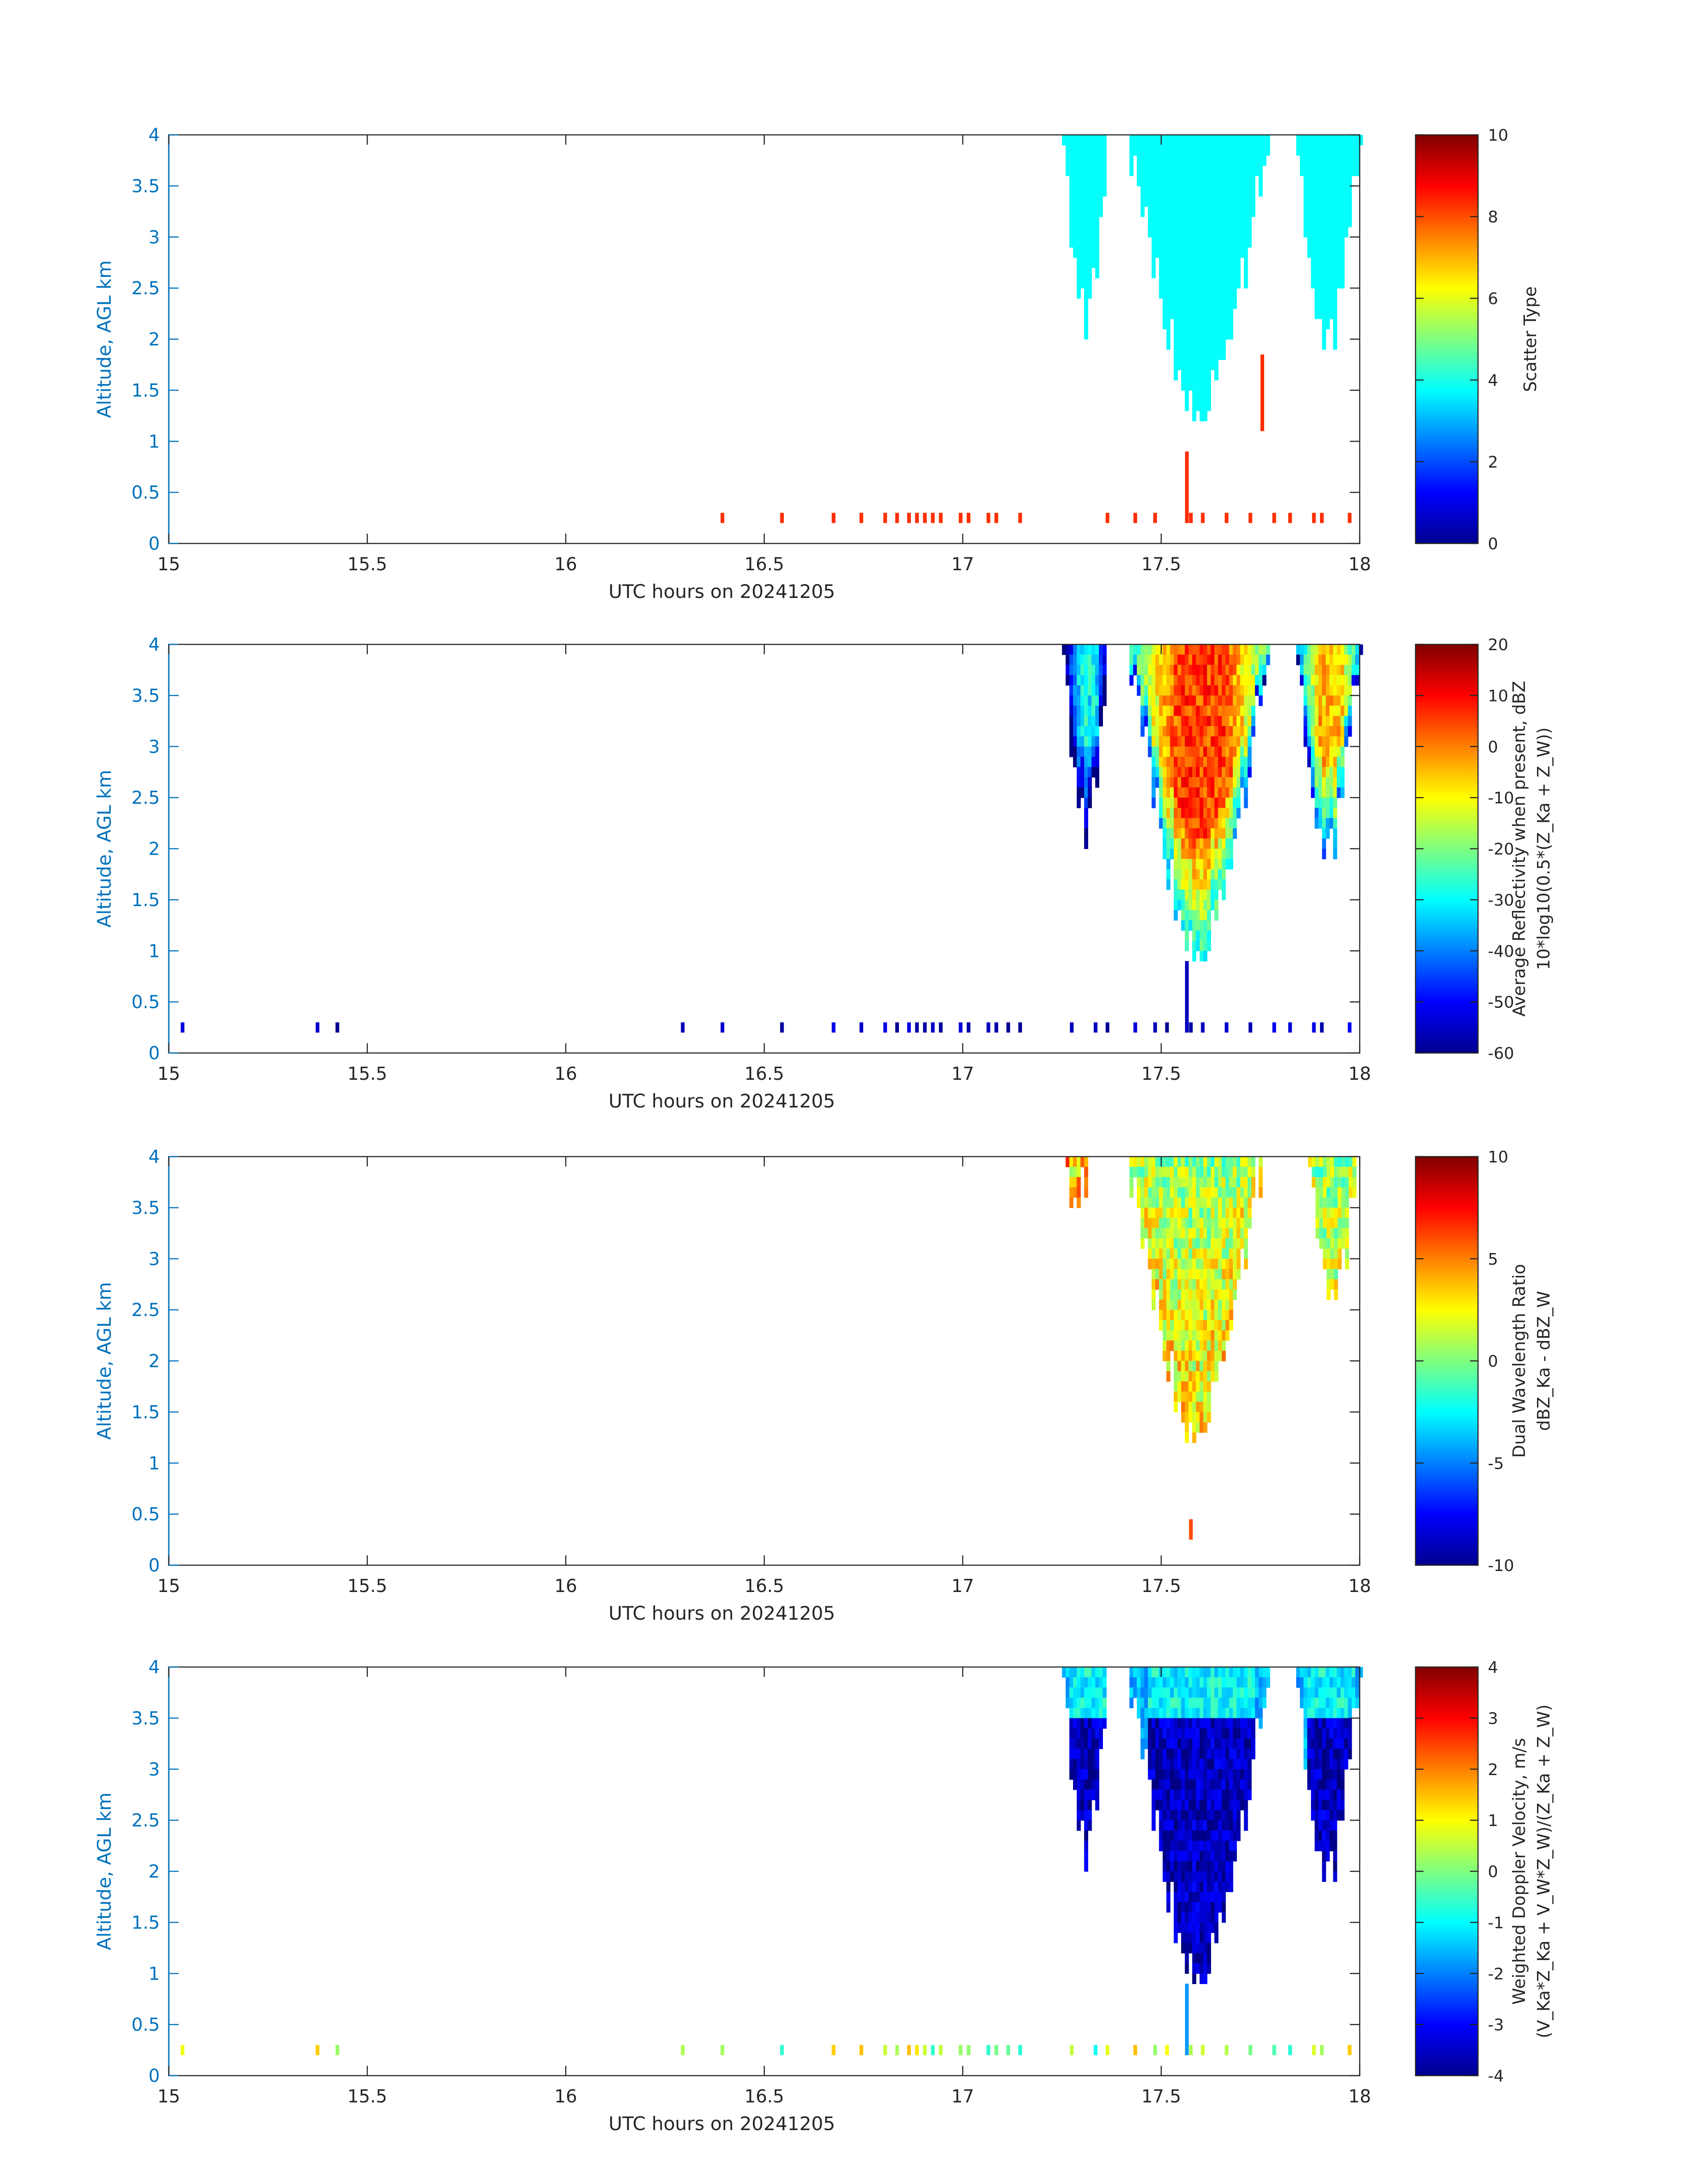  I want to click on y-tick-label: 0, so click(154, 2076).